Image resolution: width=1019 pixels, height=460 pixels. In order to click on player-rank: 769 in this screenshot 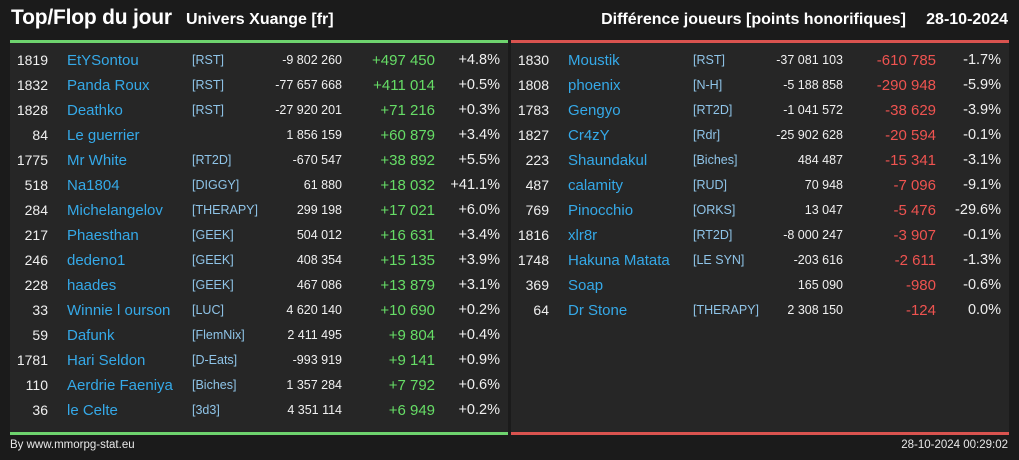, I will do `click(537, 210)`.